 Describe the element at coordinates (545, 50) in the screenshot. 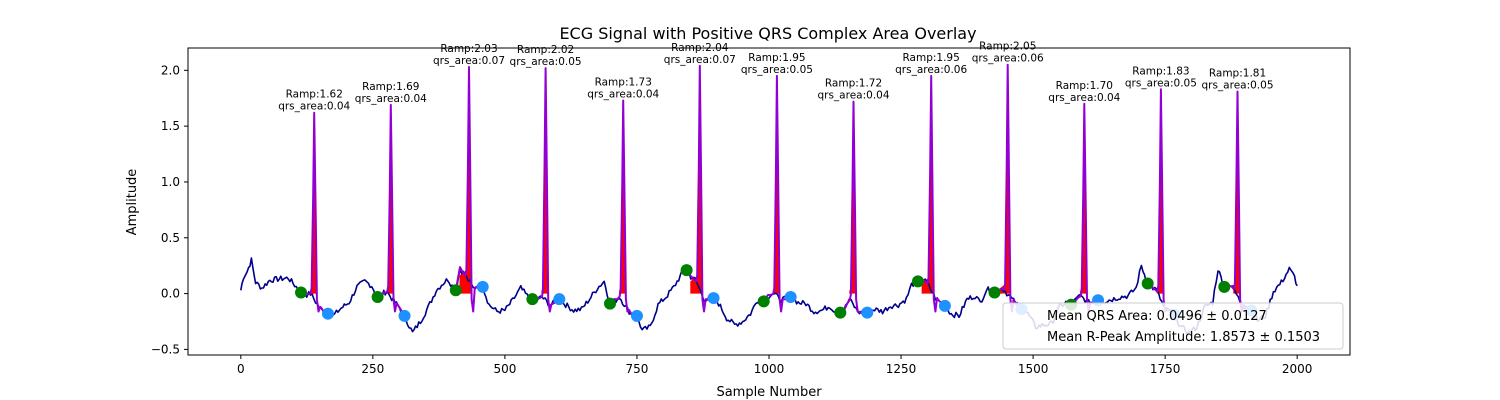

I see `ramp-annotation: Ramp:2.02` at that location.